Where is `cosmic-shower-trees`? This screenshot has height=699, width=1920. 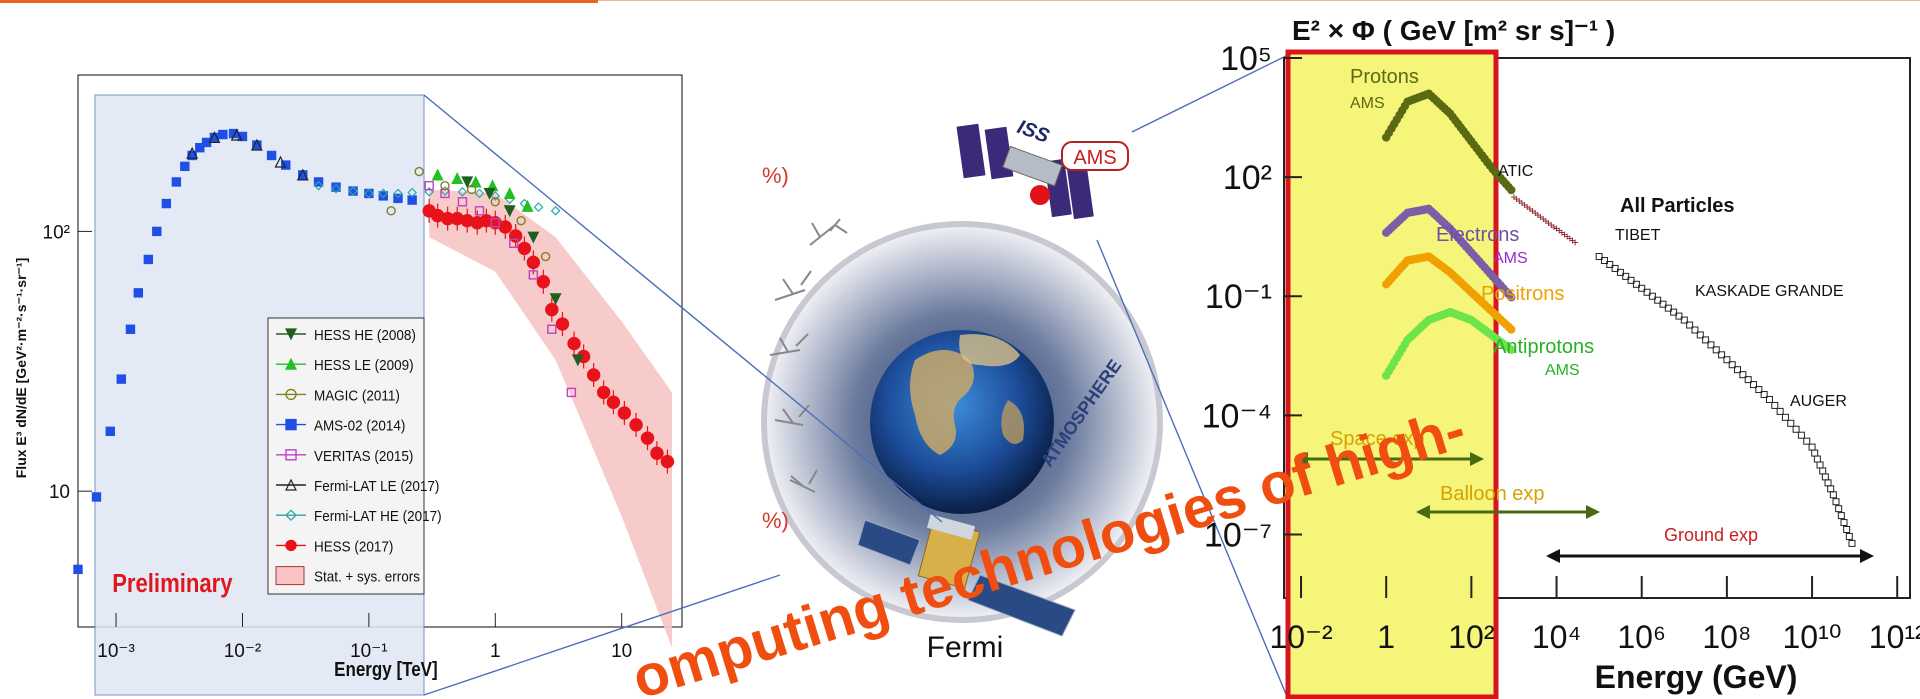 cosmic-shower-trees is located at coordinates (808, 355).